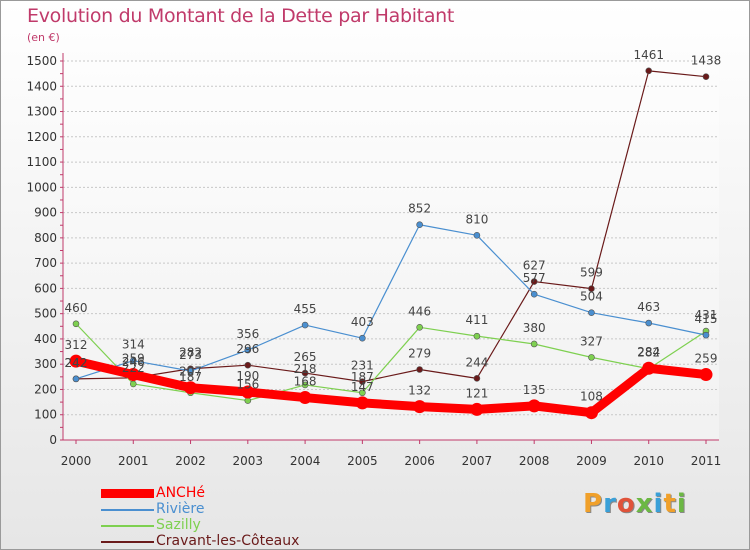 This screenshot has height=550, width=750. What do you see at coordinates (190, 372) in the screenshot?
I see `data-label: 207` at bounding box center [190, 372].